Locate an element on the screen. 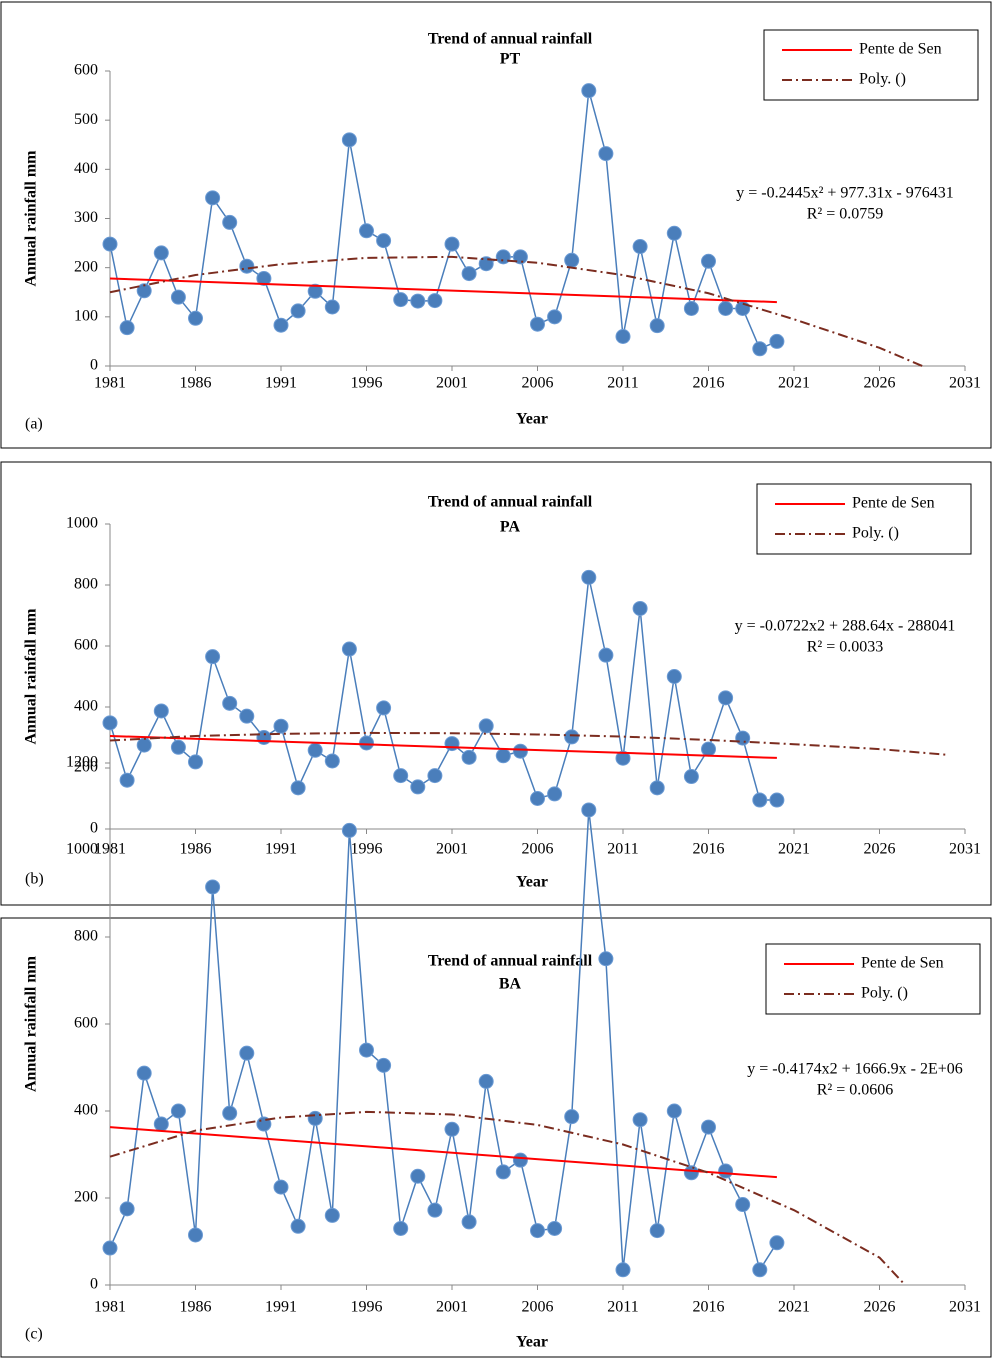 The image size is (994, 1359). y-tick-label: 0 is located at coordinates (94, 365).